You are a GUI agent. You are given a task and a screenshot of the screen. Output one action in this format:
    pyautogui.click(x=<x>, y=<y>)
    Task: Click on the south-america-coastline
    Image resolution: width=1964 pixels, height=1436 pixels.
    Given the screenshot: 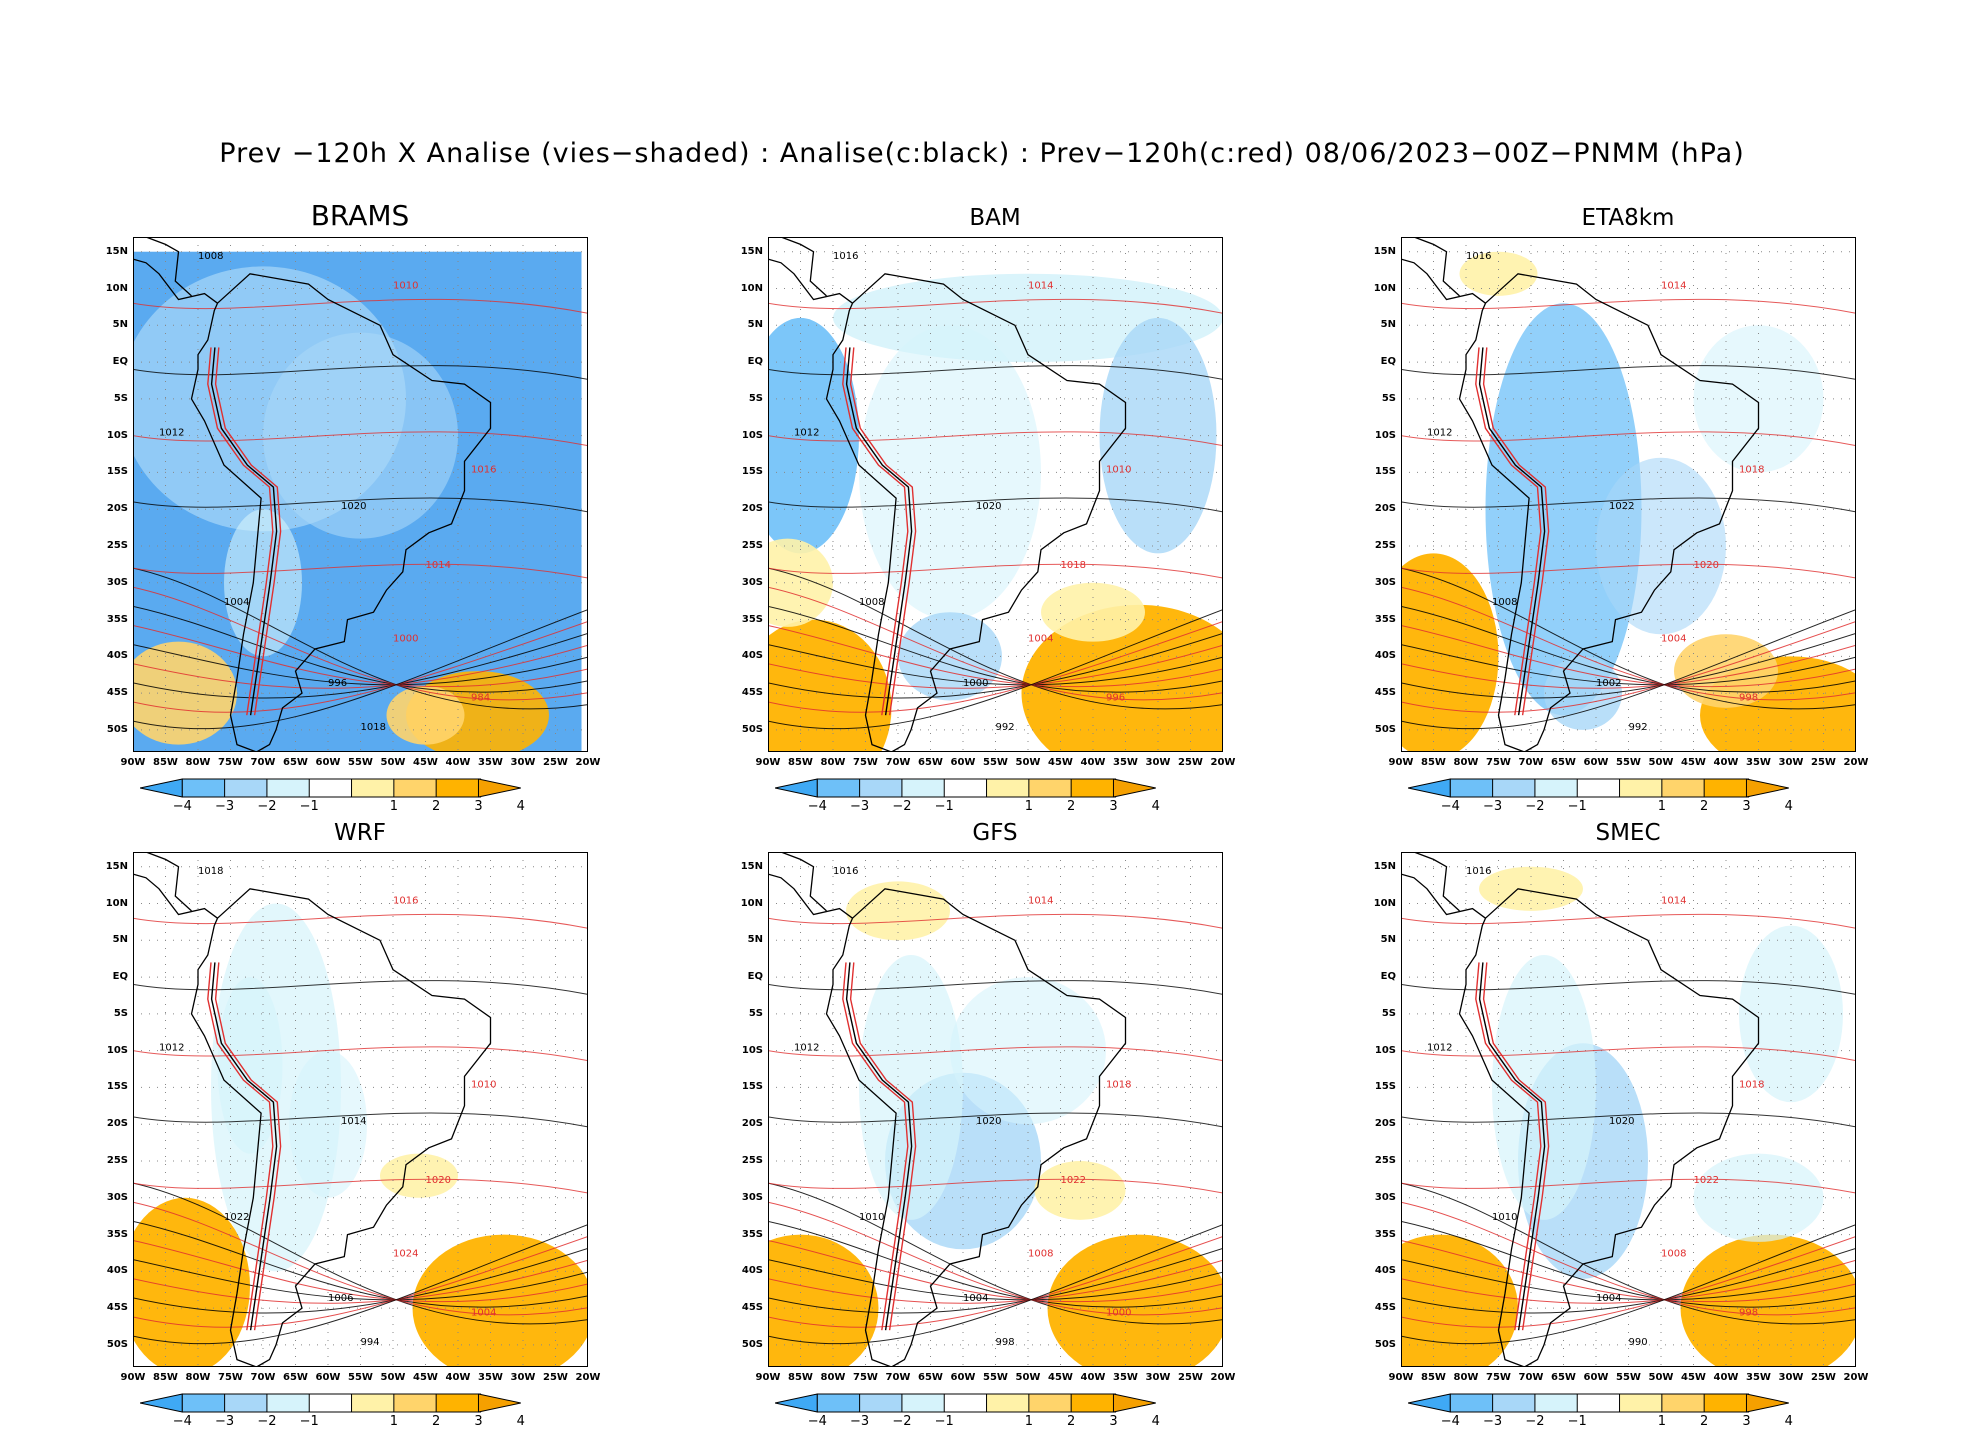 What is the action you would take?
    pyautogui.click(x=976, y=1127)
    